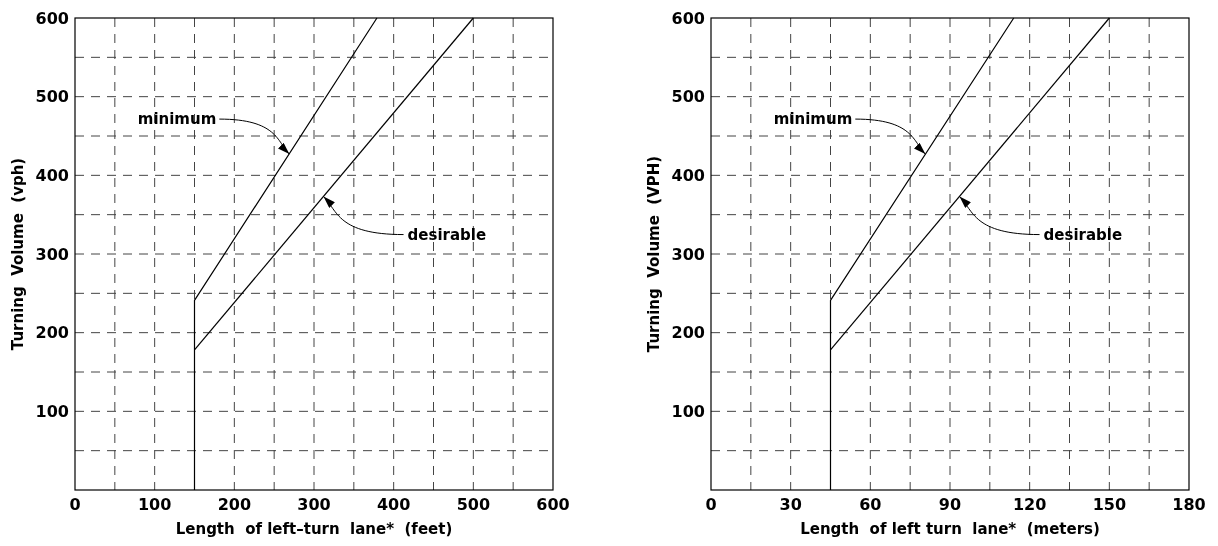  I want to click on x-tick-label: 180, so click(1189, 504).